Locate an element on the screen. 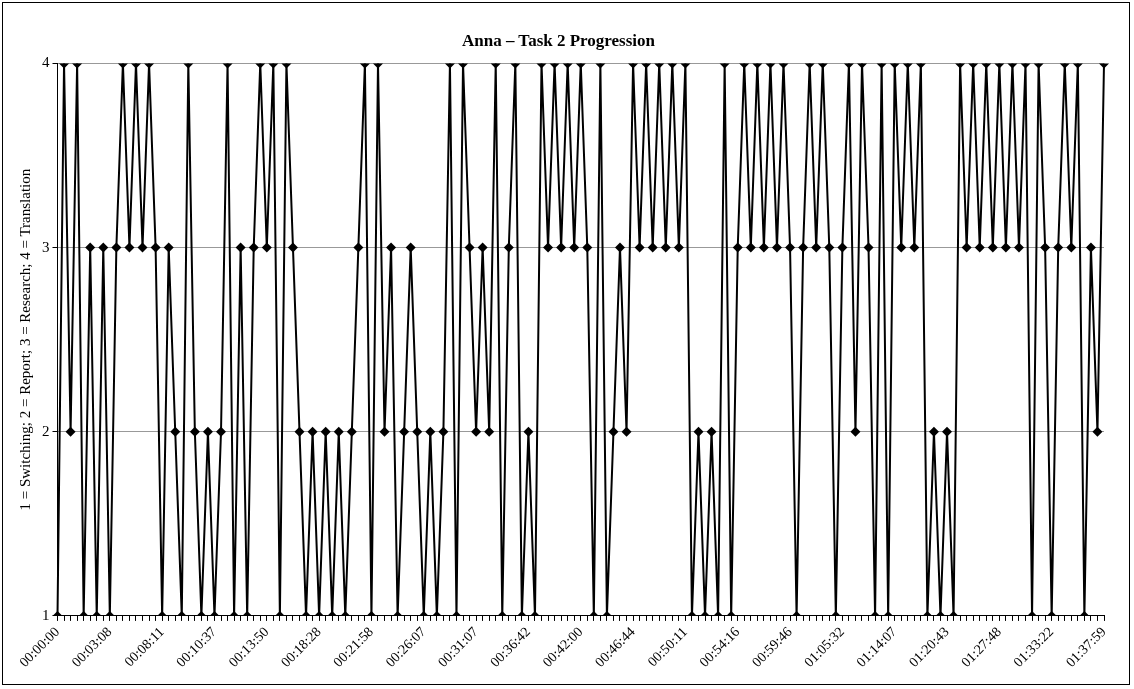 The width and height of the screenshot is (1134, 689). chart-title: Anna – Task 2 Progression is located at coordinates (558, 40).